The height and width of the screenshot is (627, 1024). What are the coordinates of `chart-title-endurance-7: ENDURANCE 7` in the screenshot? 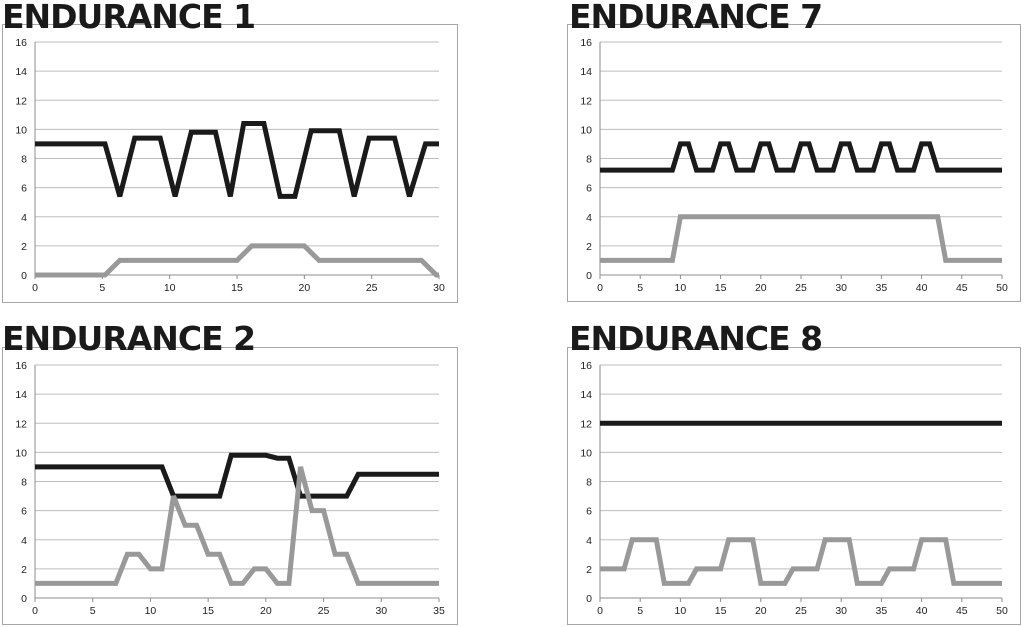 It's located at (696, 18).